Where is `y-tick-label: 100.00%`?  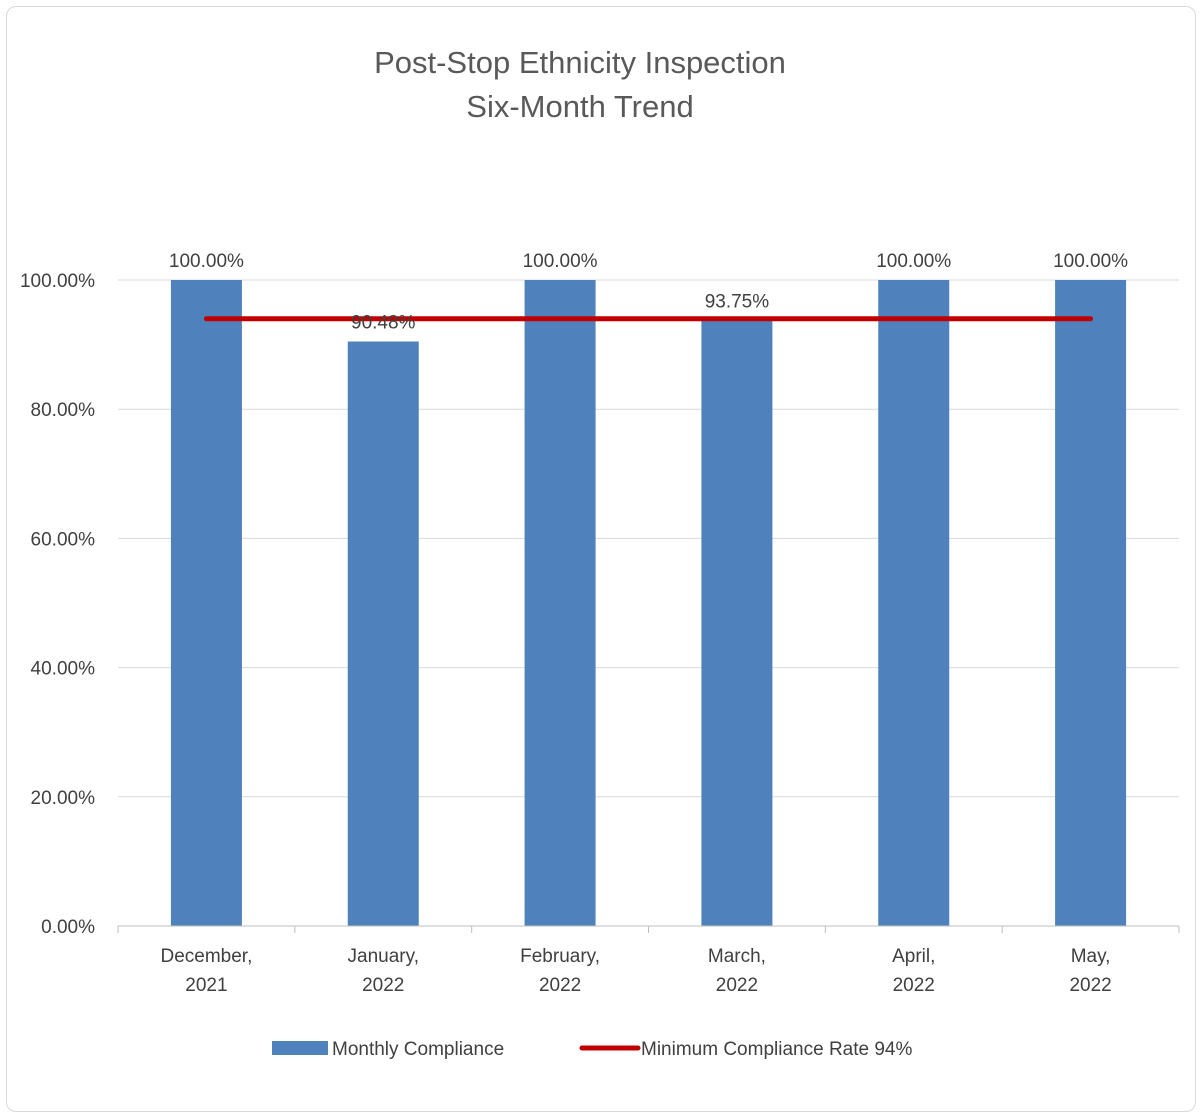 y-tick-label: 100.00% is located at coordinates (57, 281).